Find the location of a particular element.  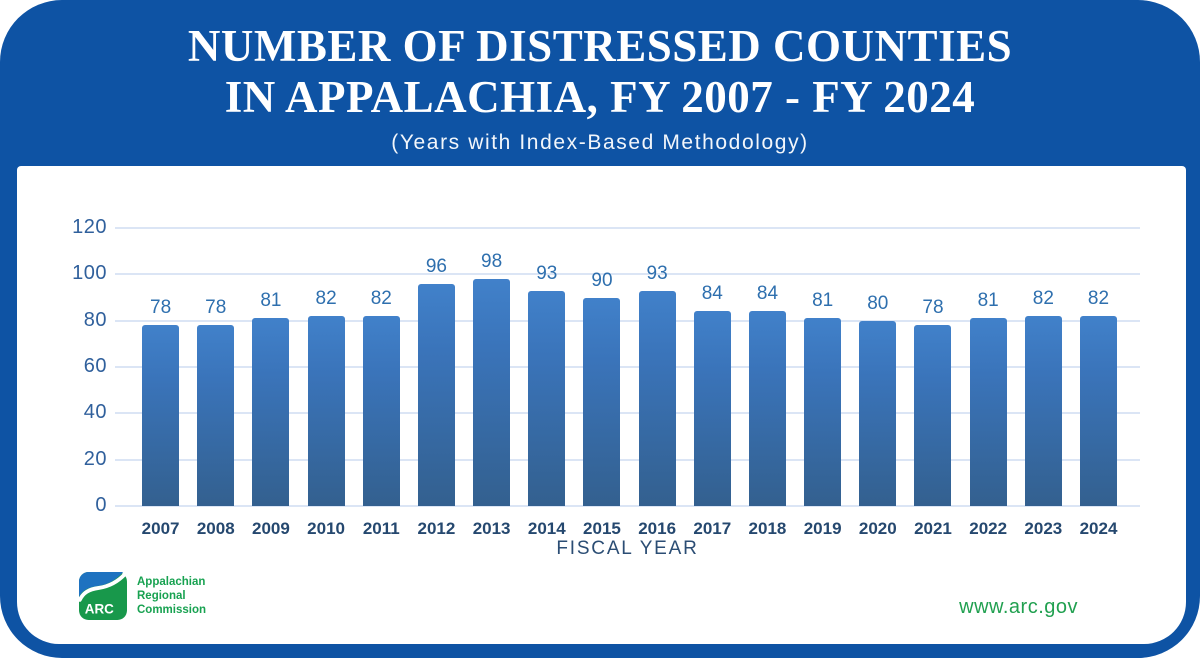

bar-group-2017: 84 2017 is located at coordinates (712, 383).